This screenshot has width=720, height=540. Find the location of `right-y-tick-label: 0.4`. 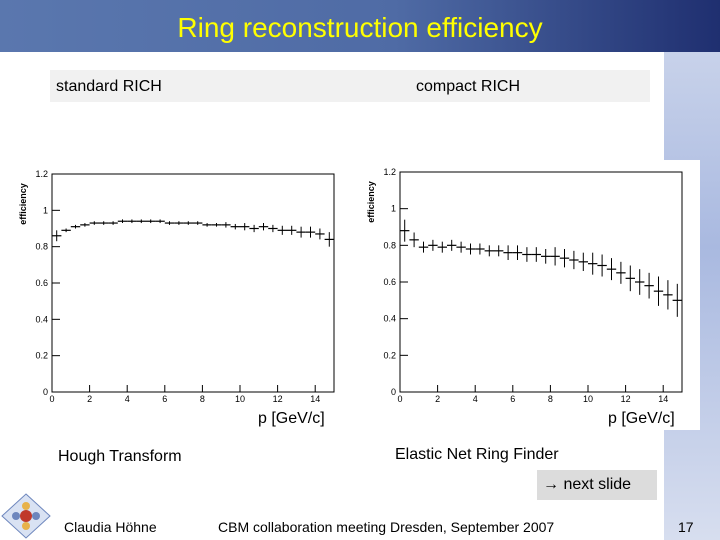

right-y-tick-label: 0.4 is located at coordinates (389, 319).